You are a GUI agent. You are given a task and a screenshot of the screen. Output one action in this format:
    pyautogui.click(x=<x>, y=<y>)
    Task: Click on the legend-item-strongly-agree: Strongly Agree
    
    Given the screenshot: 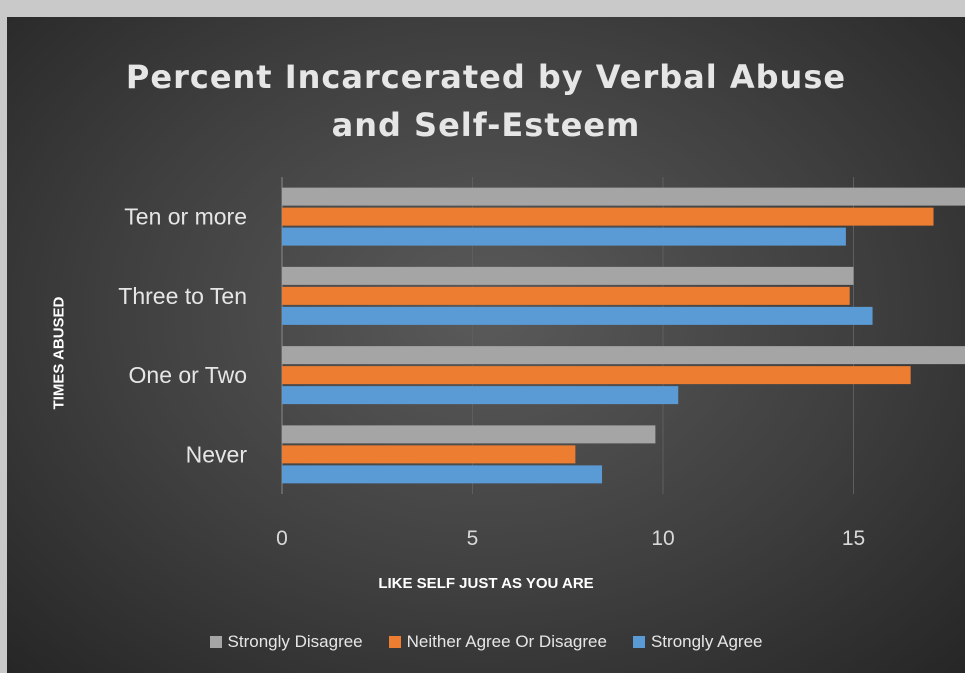 What is the action you would take?
    pyautogui.click(x=697, y=642)
    